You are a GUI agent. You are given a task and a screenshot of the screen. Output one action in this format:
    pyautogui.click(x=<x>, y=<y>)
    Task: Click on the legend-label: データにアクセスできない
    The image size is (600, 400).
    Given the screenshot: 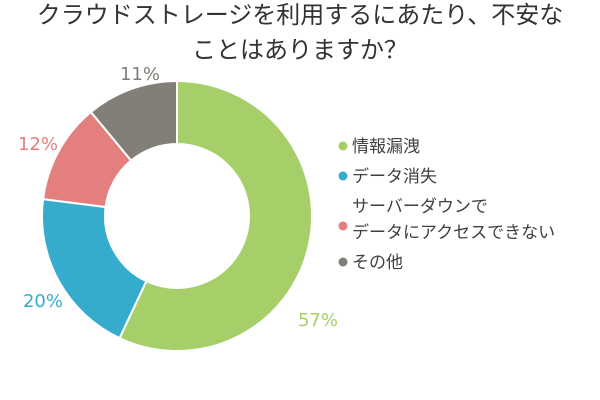 What is the action you would take?
    pyautogui.click(x=453, y=232)
    